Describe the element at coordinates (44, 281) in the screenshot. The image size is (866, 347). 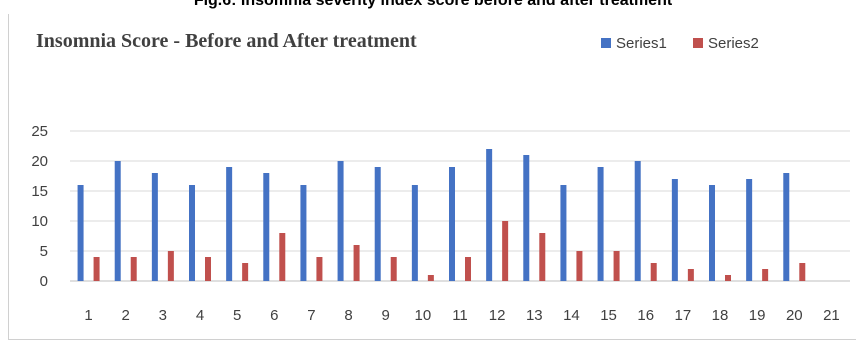
I see `y-tick-label: 0` at that location.